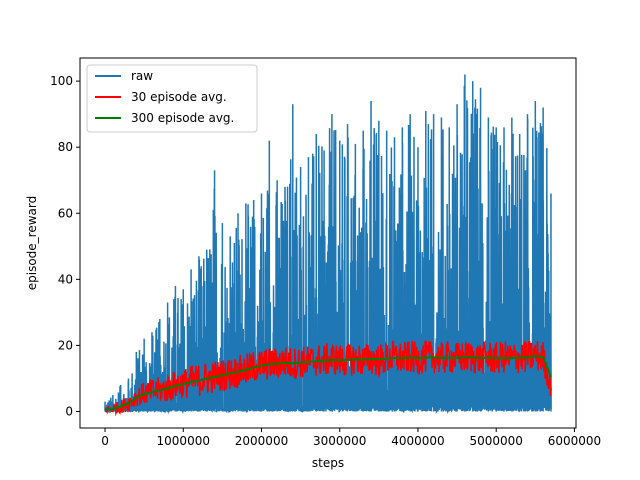  I want to click on y-axis-label: episode_reward, so click(32, 243).